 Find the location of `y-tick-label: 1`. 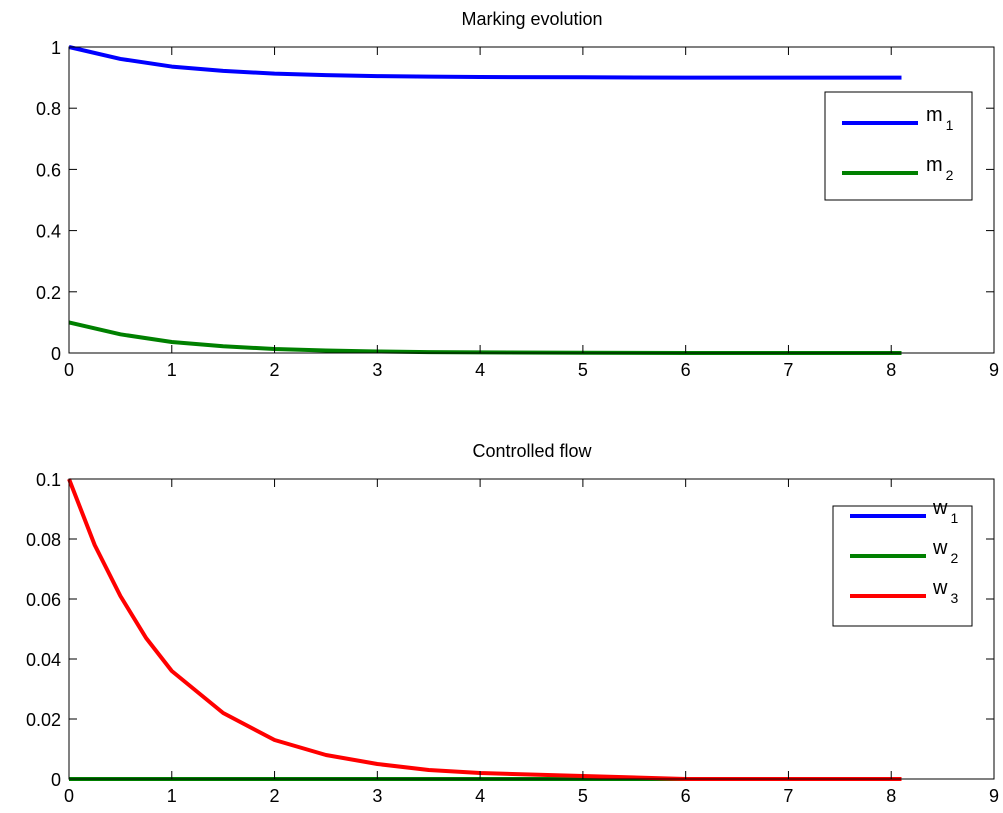

y-tick-label: 1 is located at coordinates (56, 48).